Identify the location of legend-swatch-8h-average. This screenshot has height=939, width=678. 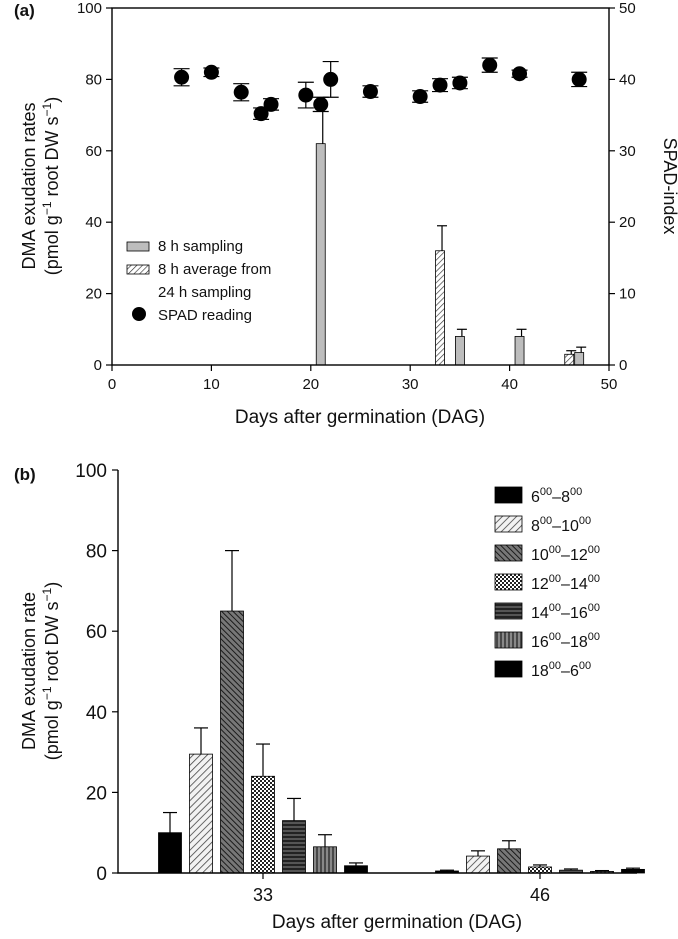
(138, 269).